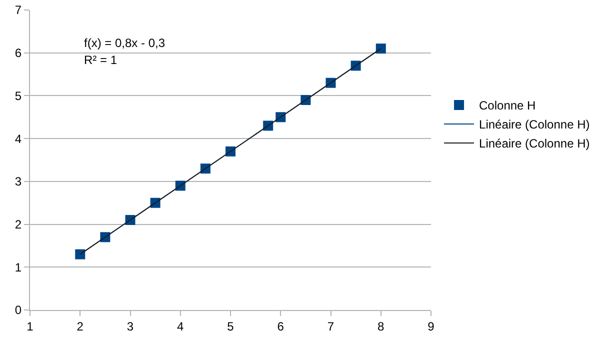 The width and height of the screenshot is (605, 340). What do you see at coordinates (230, 326) in the screenshot?
I see `x-tick-label: 5` at bounding box center [230, 326].